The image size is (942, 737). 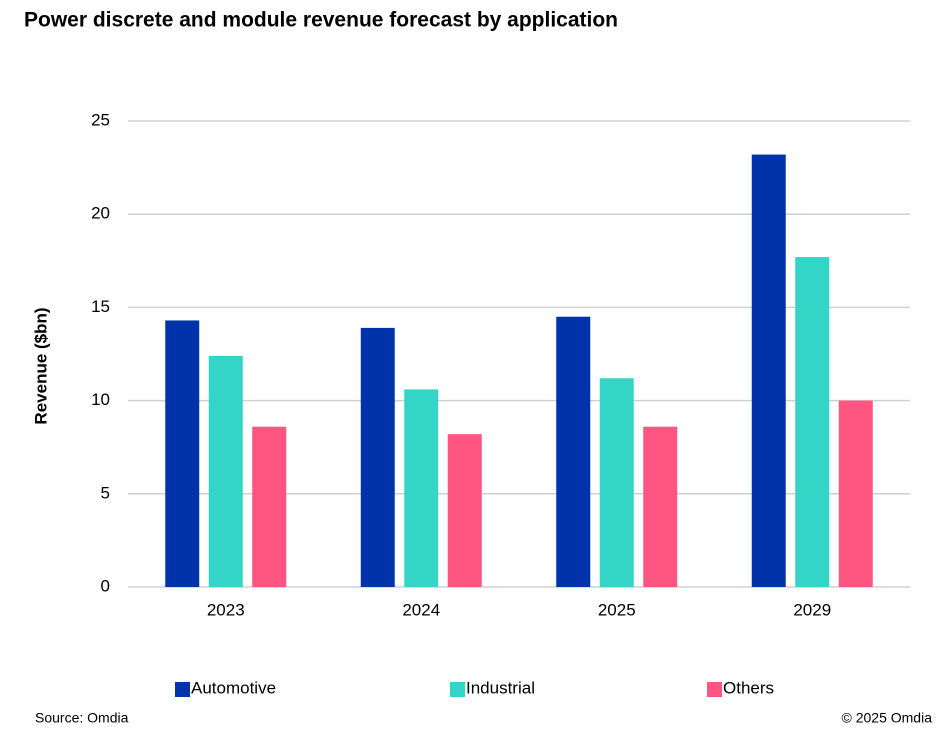 What do you see at coordinates (100, 119) in the screenshot?
I see `y-tick-label: 25` at bounding box center [100, 119].